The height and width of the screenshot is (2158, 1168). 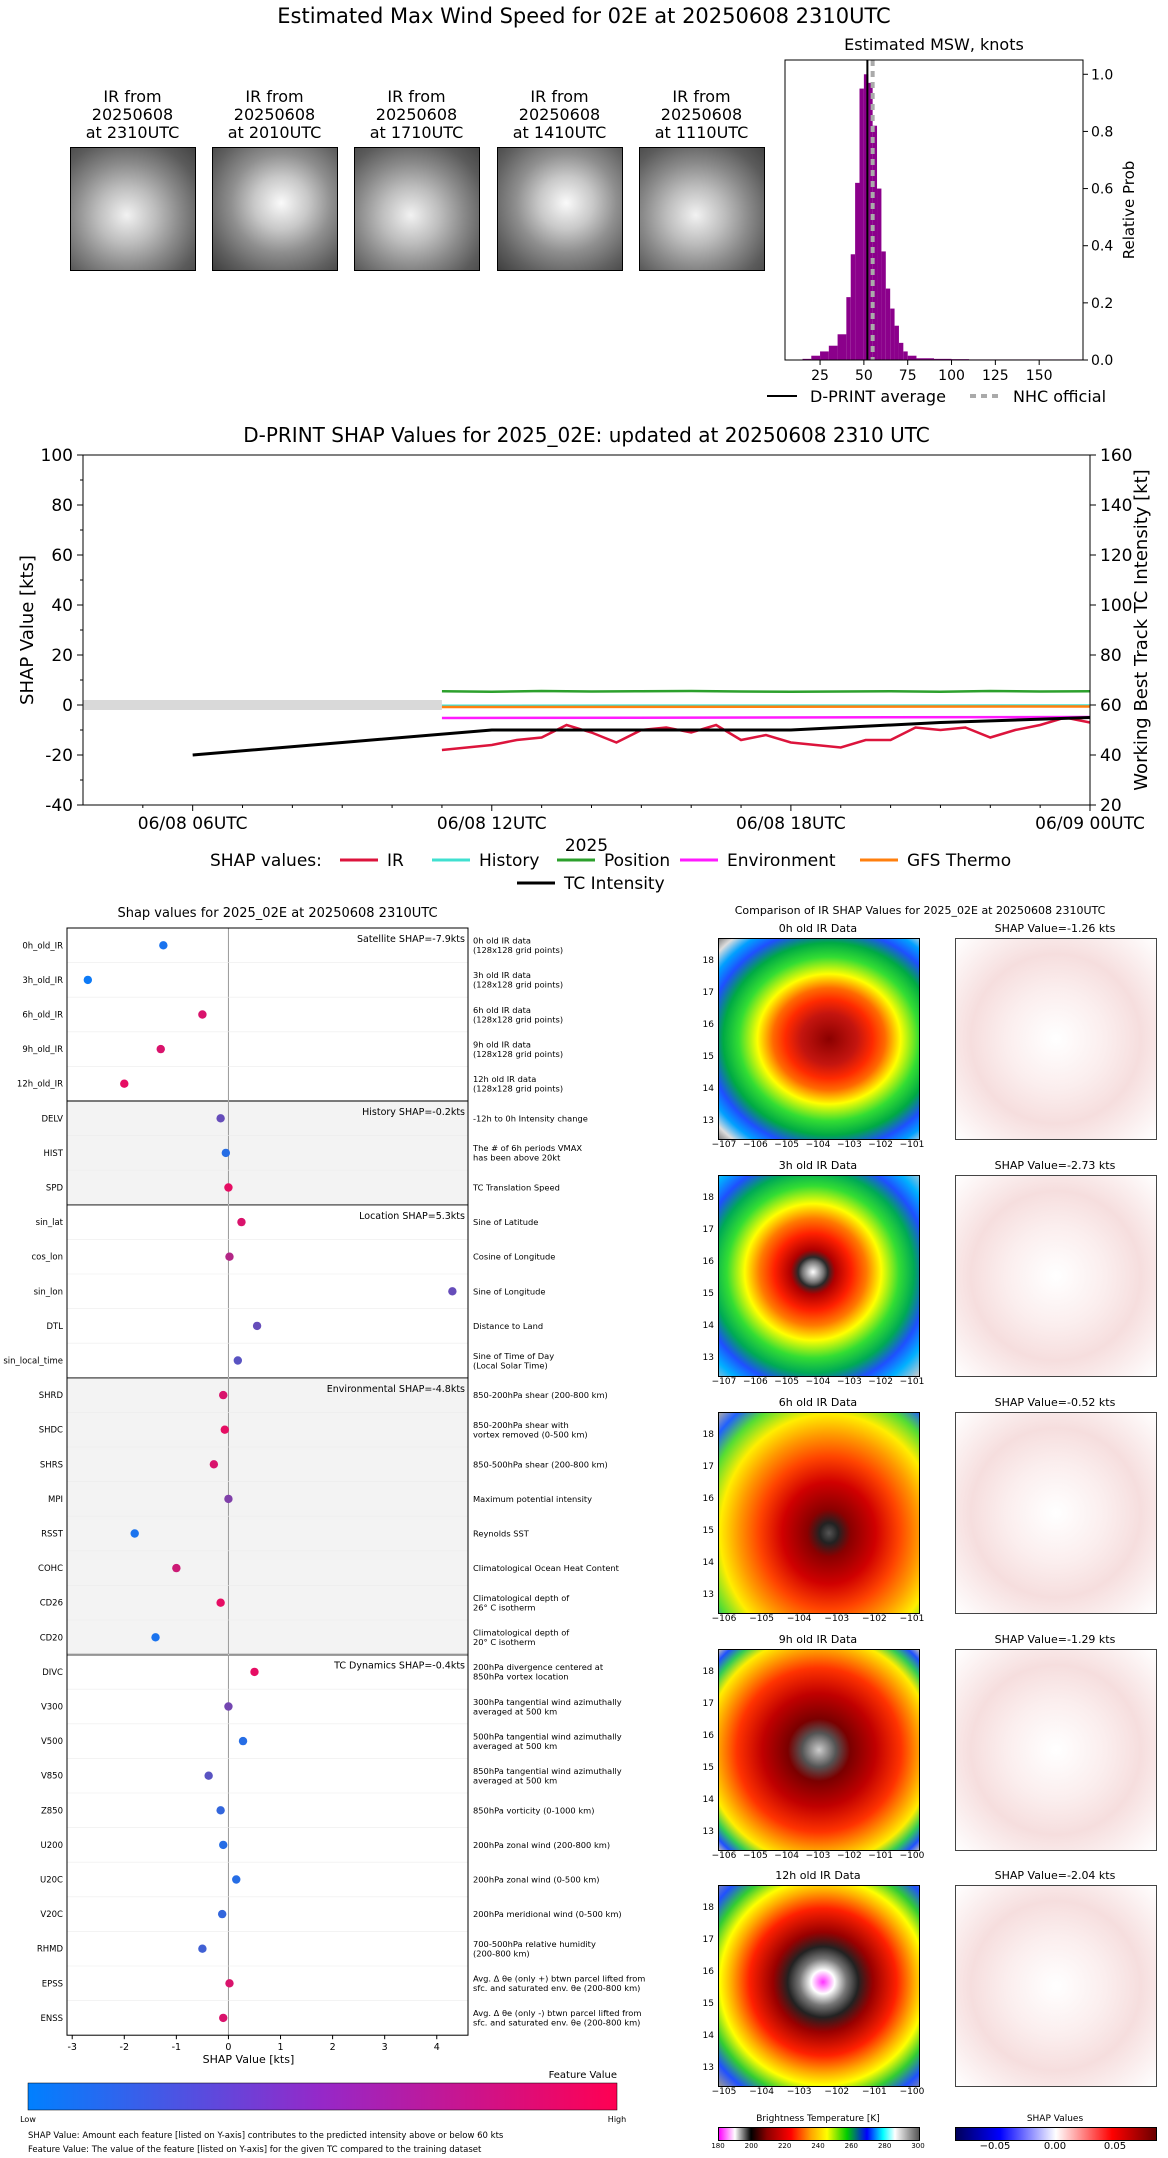 What do you see at coordinates (502, 1010) in the screenshot?
I see `feature-description: 6h old IR data` at bounding box center [502, 1010].